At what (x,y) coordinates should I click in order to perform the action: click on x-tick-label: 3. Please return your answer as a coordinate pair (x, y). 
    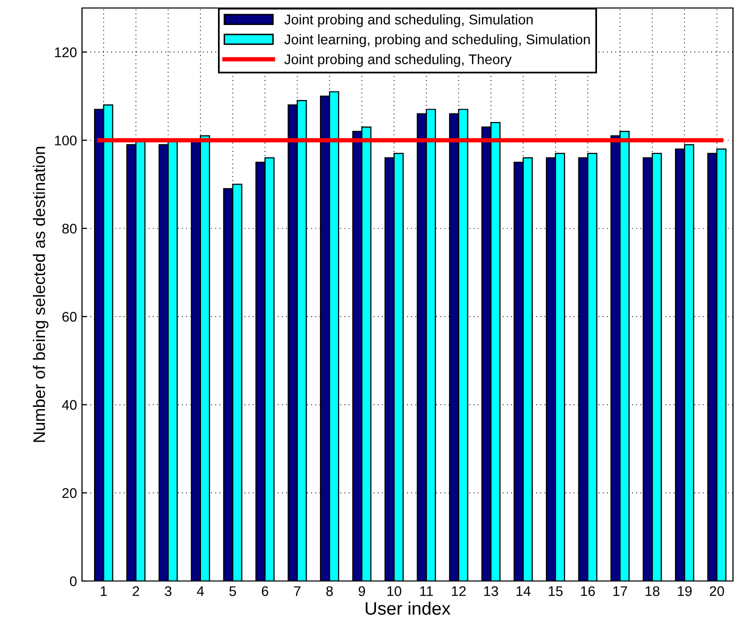
    Looking at the image, I should click on (168, 591).